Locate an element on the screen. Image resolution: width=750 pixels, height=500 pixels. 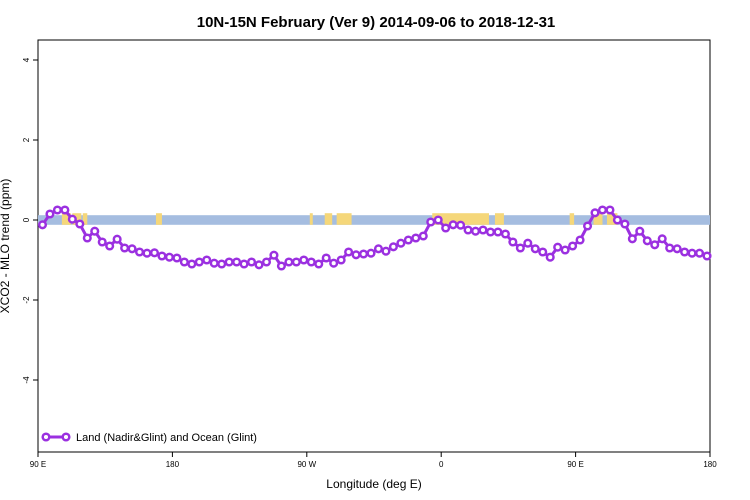
y-tick-label: 2 is located at coordinates (26, 139).